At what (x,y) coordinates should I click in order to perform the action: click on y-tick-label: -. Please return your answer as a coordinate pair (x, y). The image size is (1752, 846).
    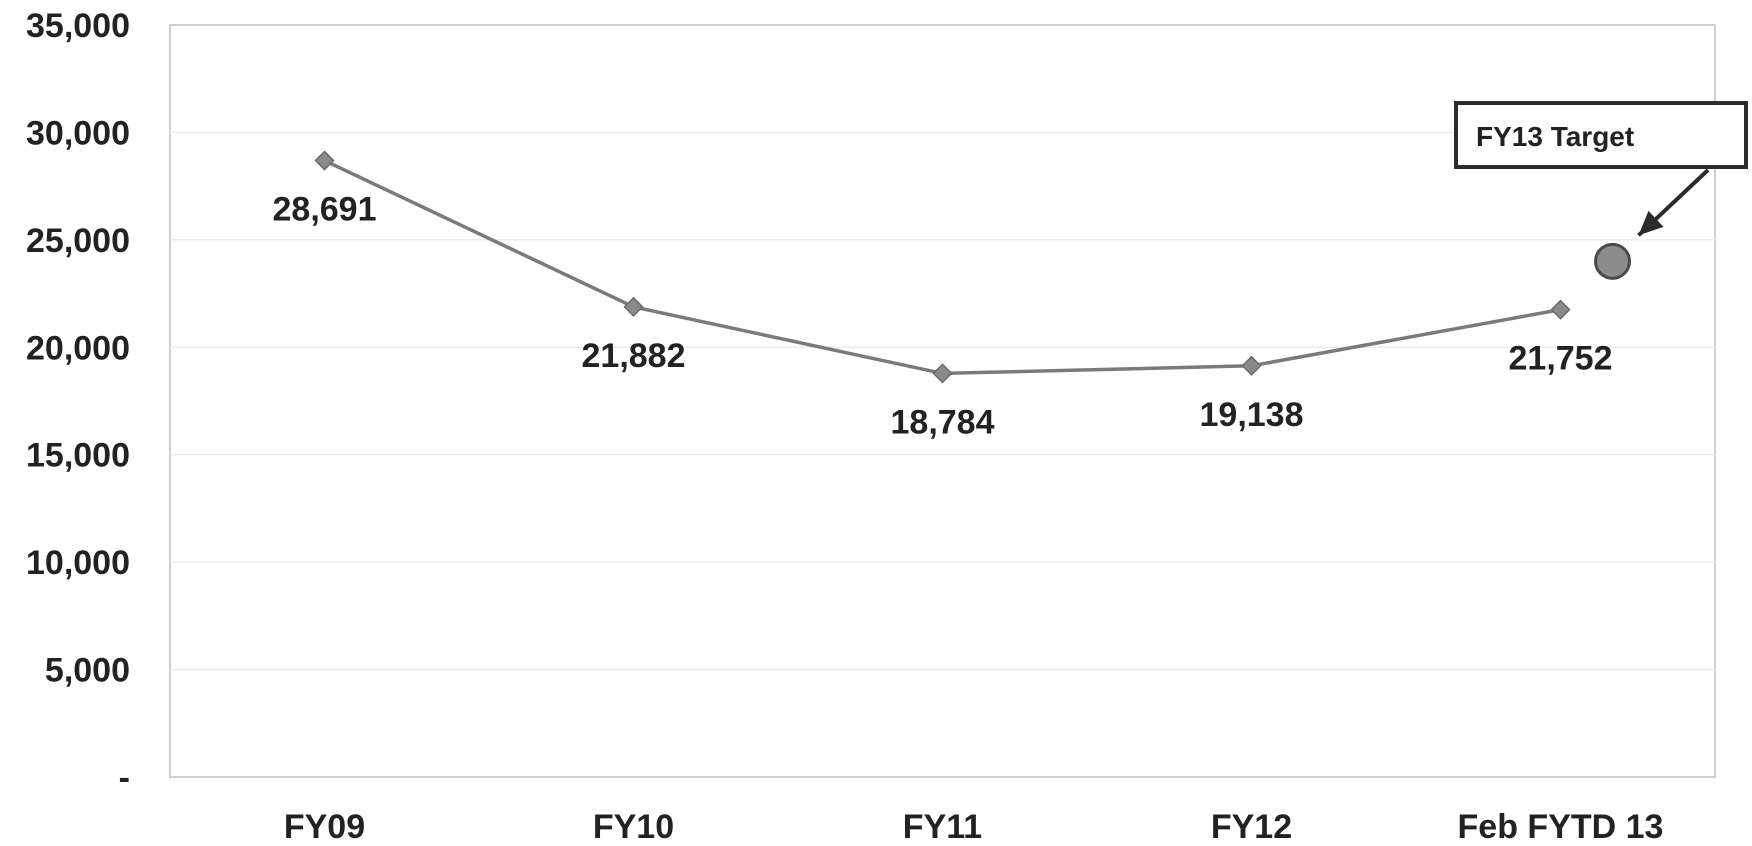
    Looking at the image, I should click on (124, 778).